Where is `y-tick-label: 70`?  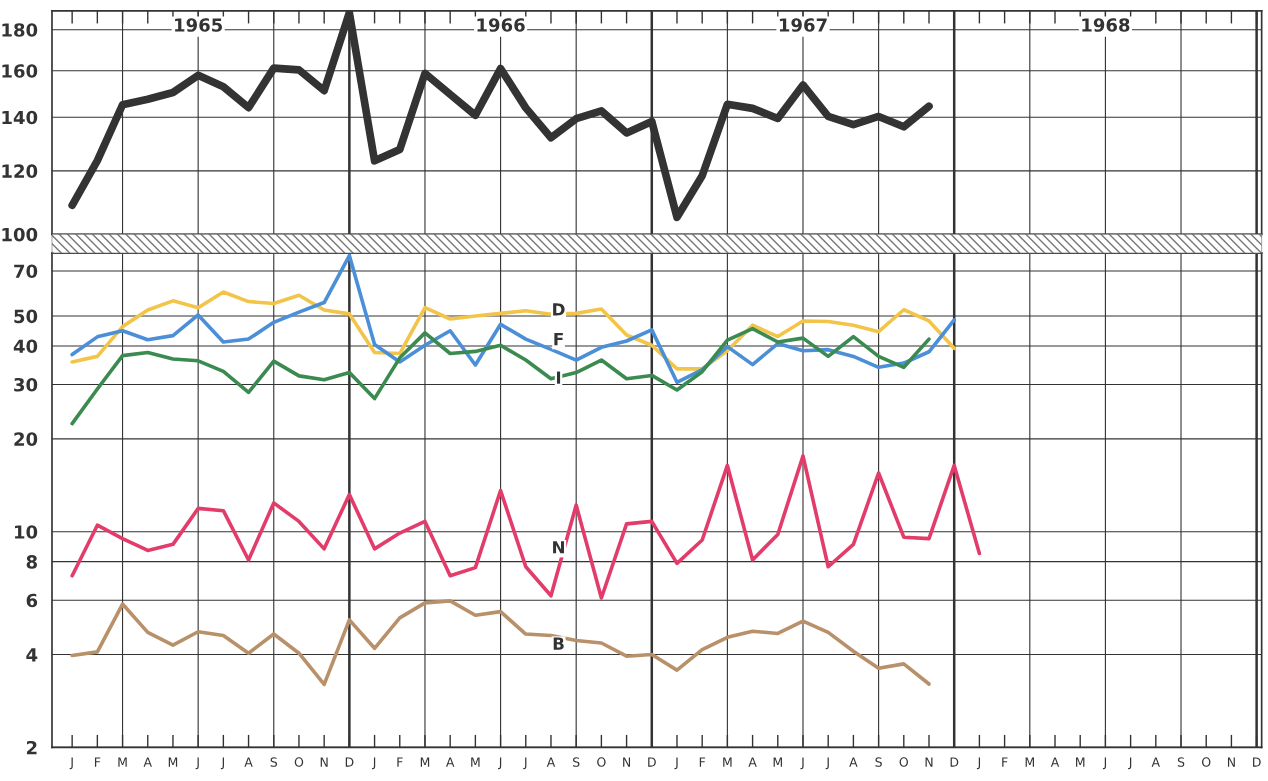
y-tick-label: 70 is located at coordinates (26, 271).